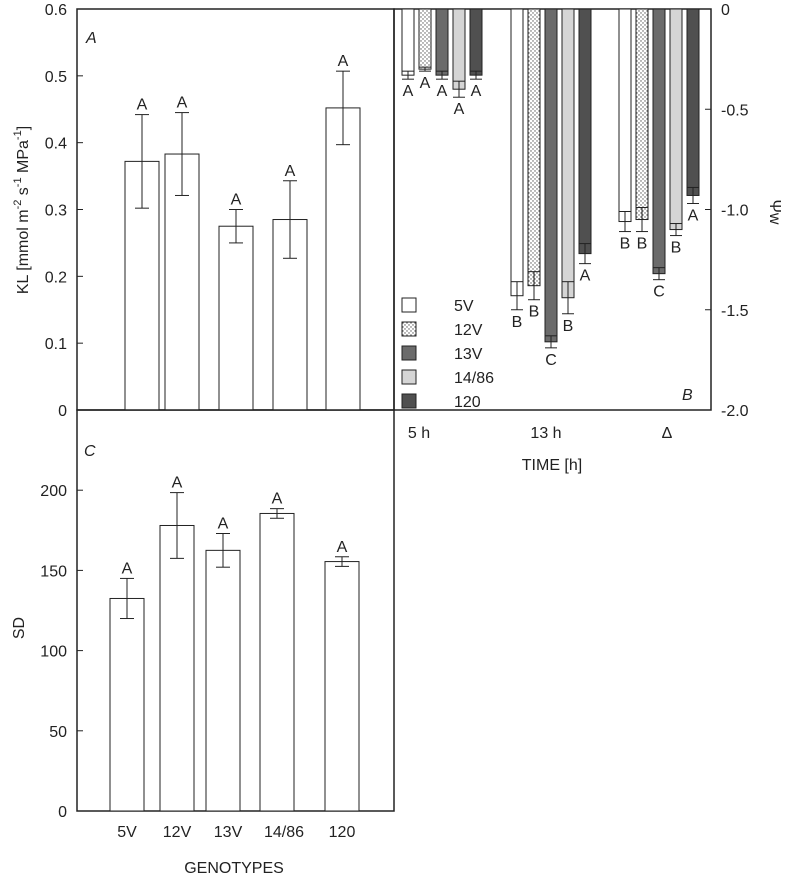 This screenshot has height=875, width=790. Describe the element at coordinates (474, 378) in the screenshot. I see `legend-label: 14/86` at that location.